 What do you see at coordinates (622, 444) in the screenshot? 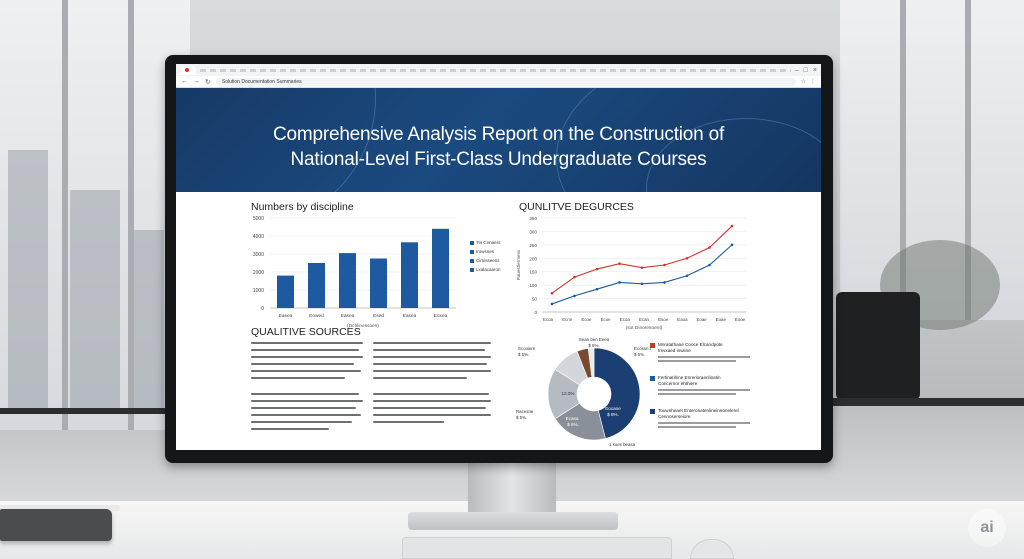
I see `donut-label: 1 koes beasa` at bounding box center [622, 444].